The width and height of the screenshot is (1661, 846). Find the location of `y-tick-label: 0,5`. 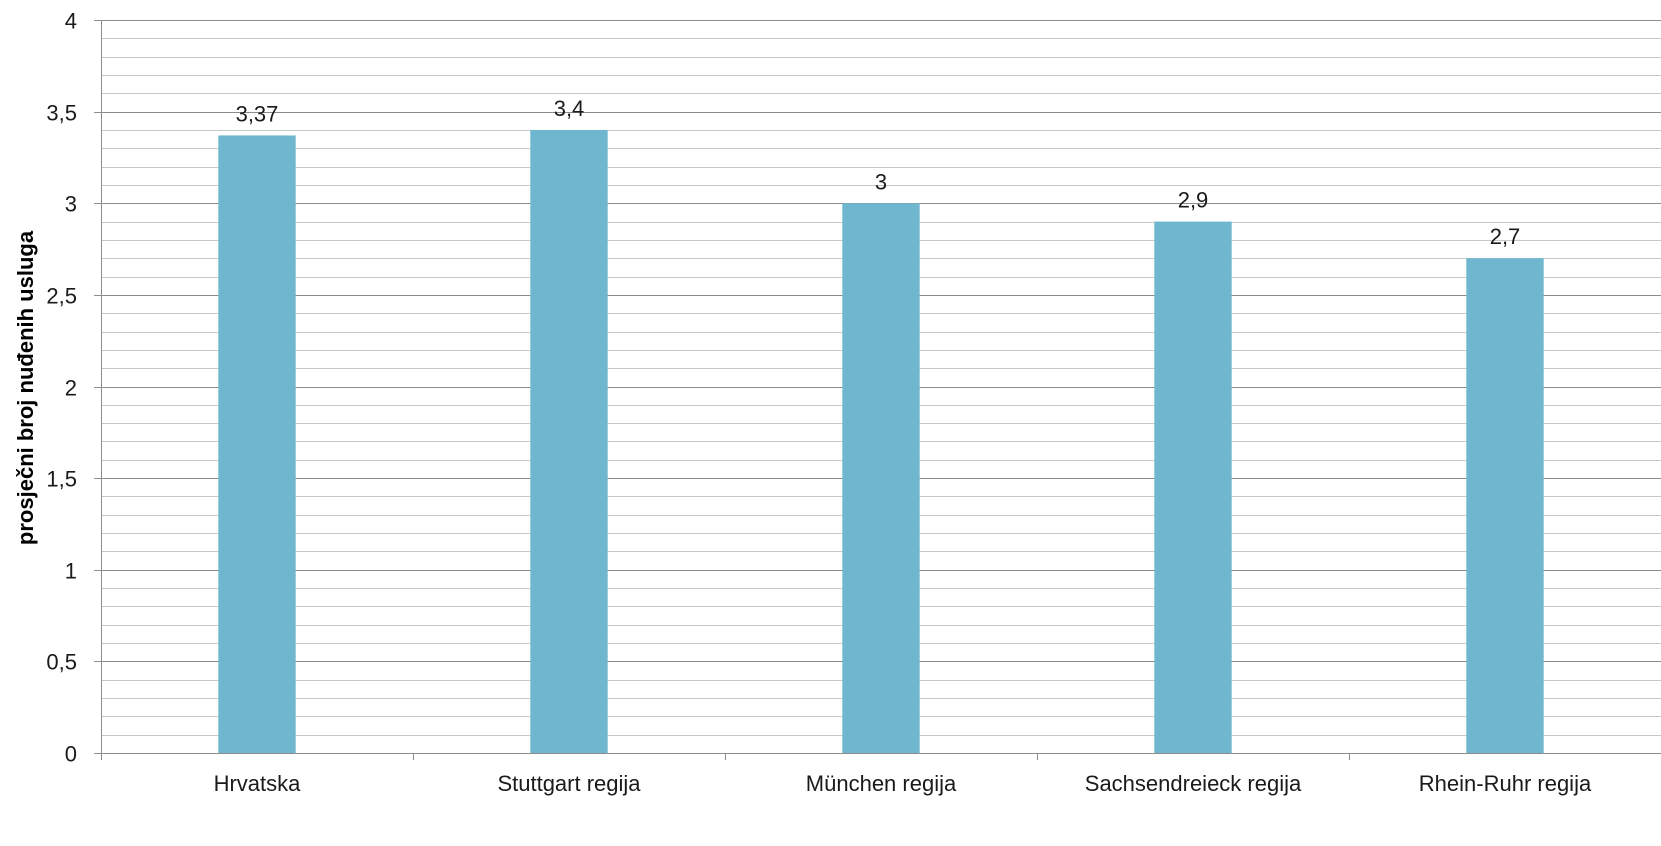

y-tick-label: 0,5 is located at coordinates (61, 662).